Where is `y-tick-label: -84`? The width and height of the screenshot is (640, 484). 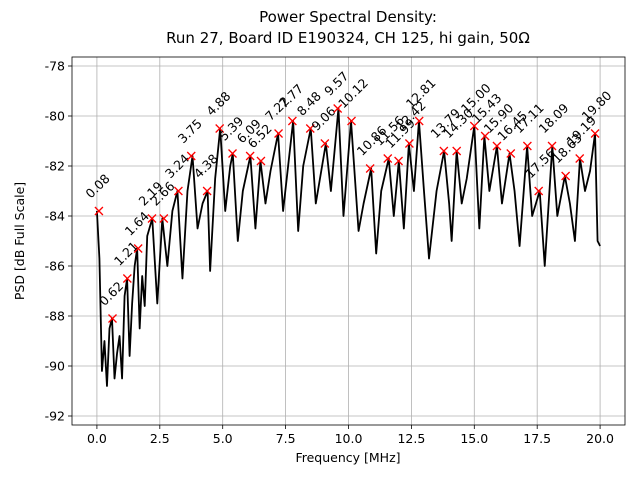 y-tick-label: -84 is located at coordinates (55, 216).